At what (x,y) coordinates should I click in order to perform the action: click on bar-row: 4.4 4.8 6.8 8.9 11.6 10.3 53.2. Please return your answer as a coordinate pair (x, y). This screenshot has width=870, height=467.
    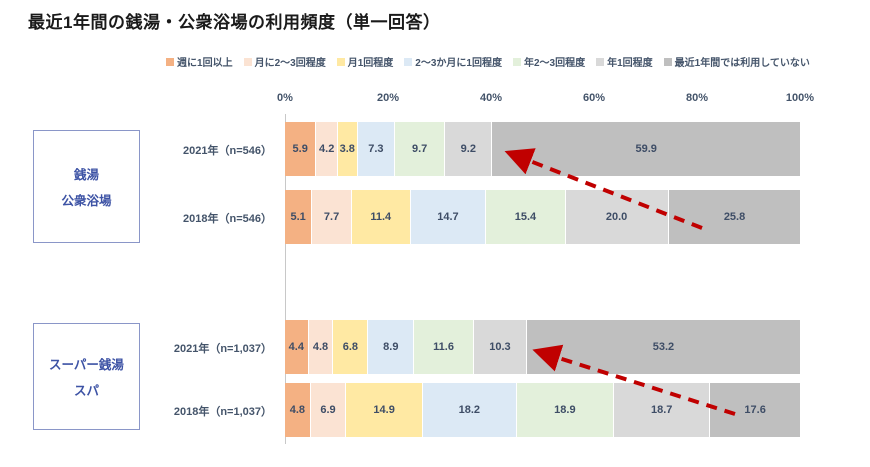
    Looking at the image, I should click on (542, 347).